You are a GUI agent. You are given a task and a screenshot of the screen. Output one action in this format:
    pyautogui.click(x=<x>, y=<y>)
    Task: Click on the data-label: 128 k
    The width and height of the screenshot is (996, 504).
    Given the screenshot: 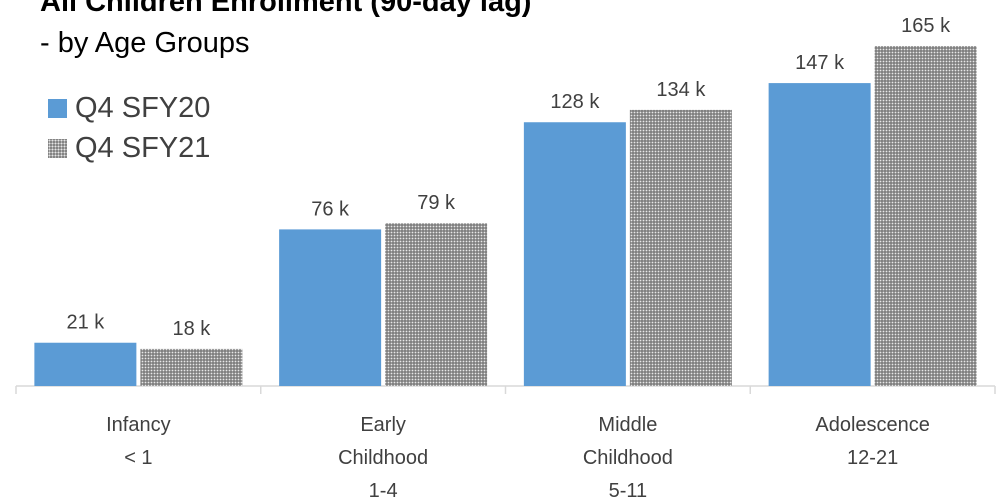 What is the action you would take?
    pyautogui.click(x=575, y=102)
    